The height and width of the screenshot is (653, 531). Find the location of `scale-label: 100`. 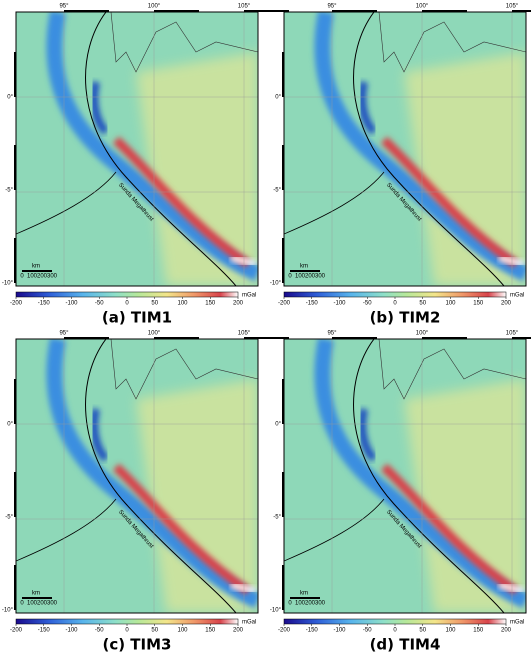

scale-label: 100 is located at coordinates (32, 277).